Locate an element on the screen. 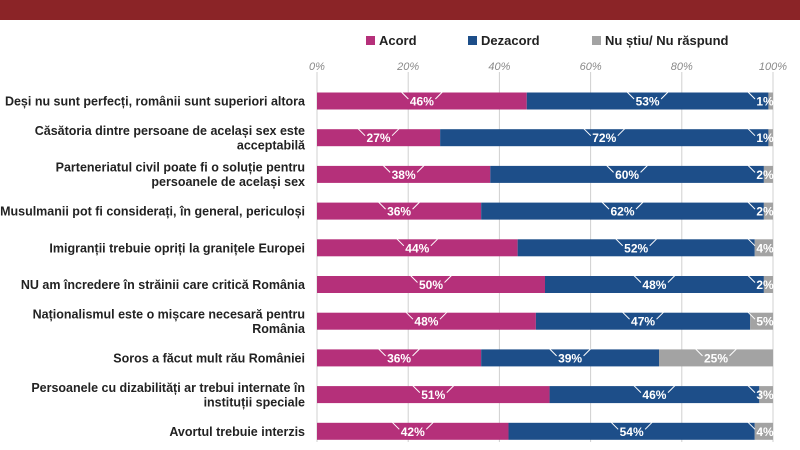 The height and width of the screenshot is (450, 800). data-label: 5% is located at coordinates (765, 322).